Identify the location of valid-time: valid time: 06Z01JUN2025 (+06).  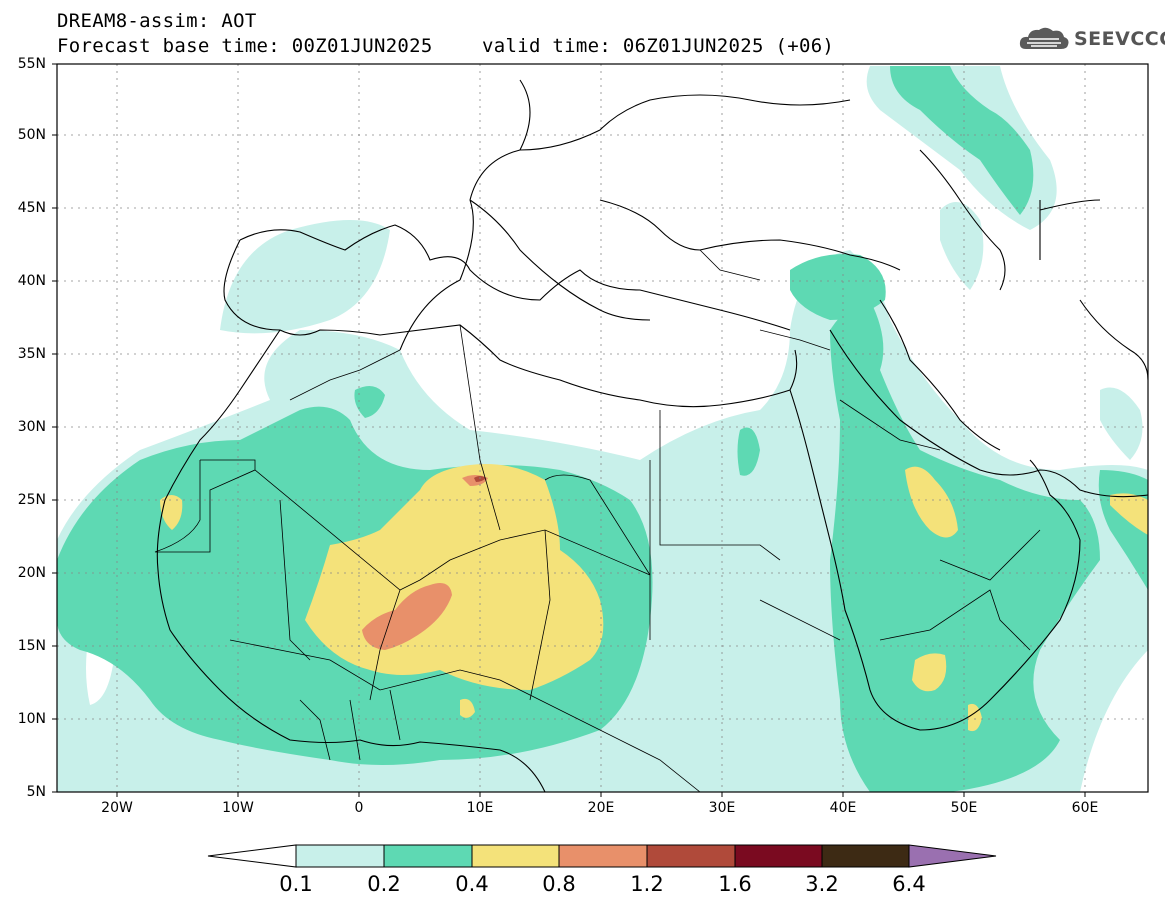
(658, 46).